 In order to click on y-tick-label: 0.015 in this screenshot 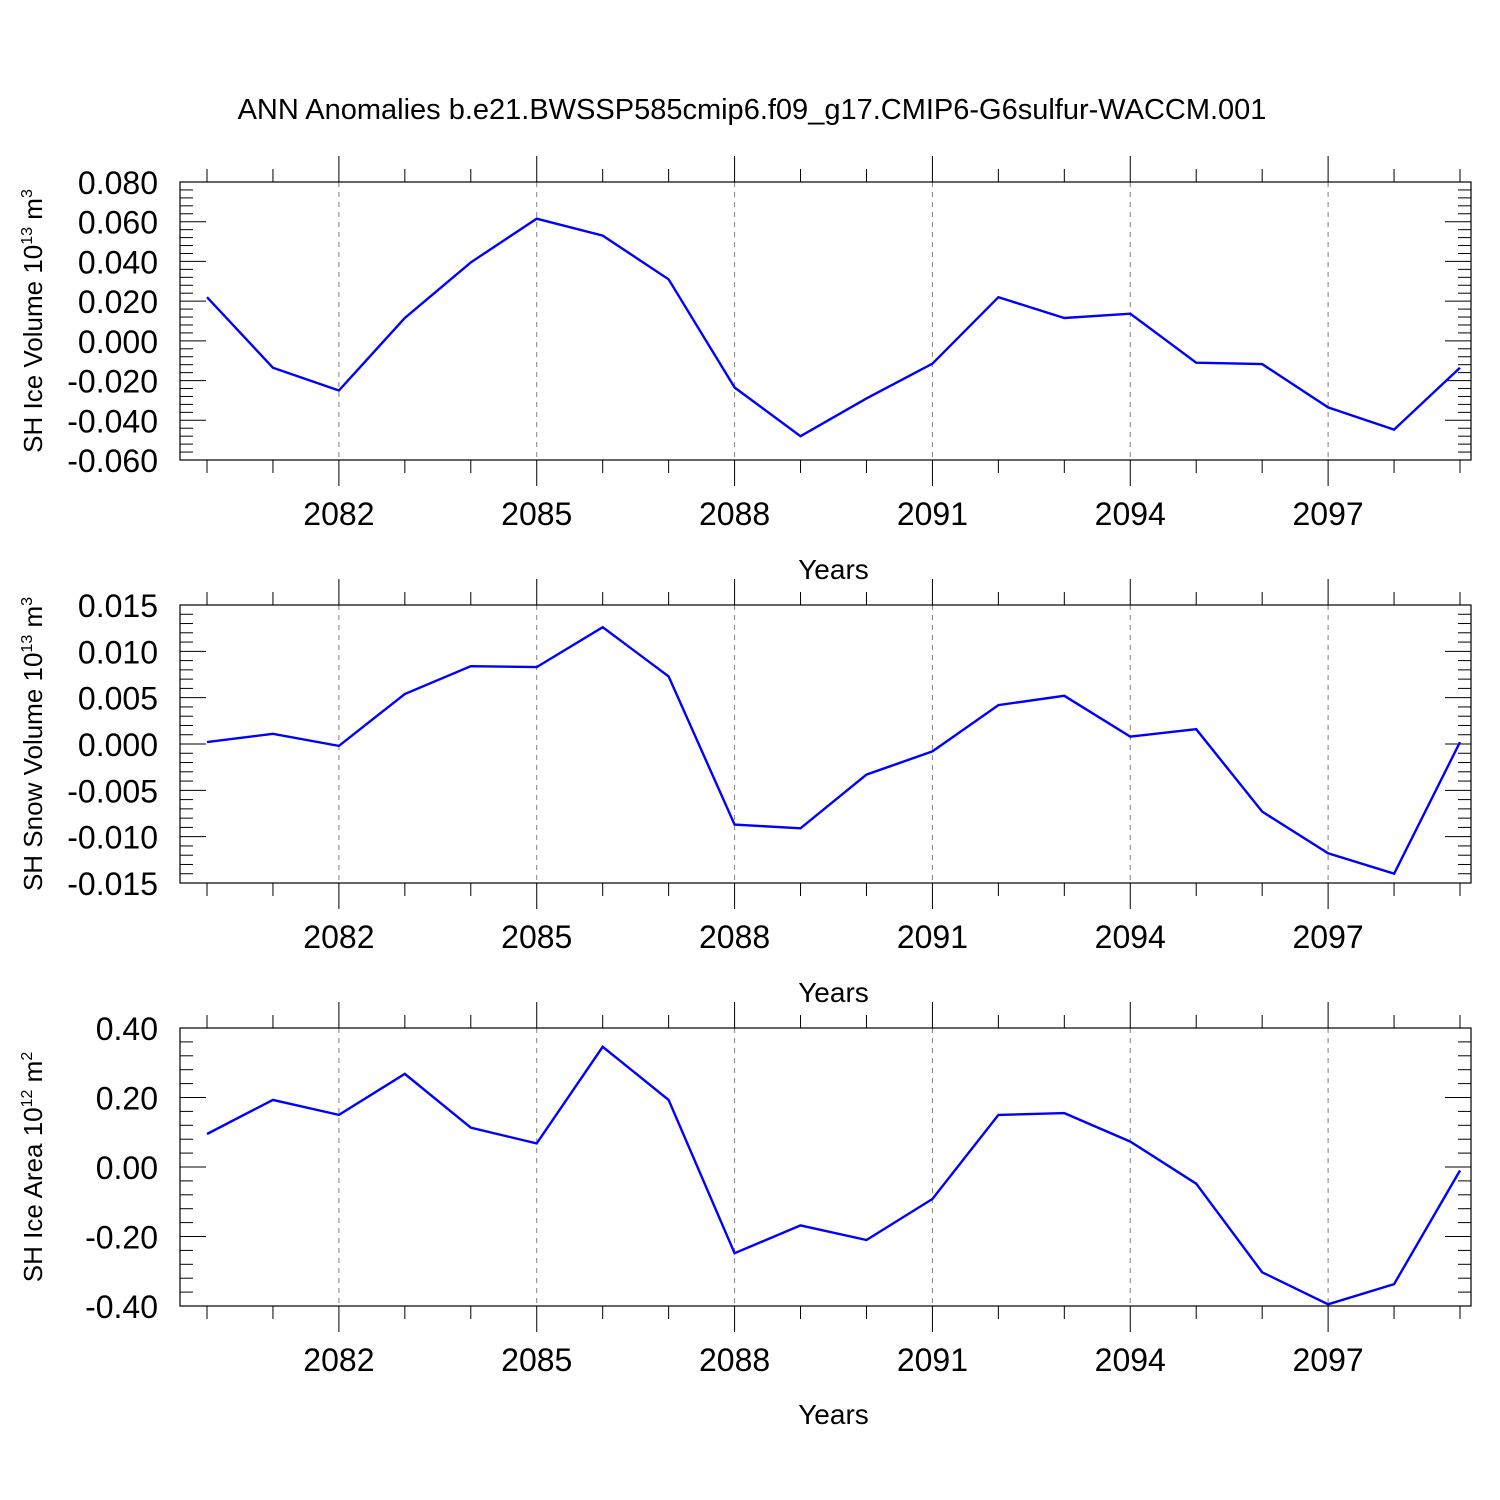, I will do `click(118, 606)`.